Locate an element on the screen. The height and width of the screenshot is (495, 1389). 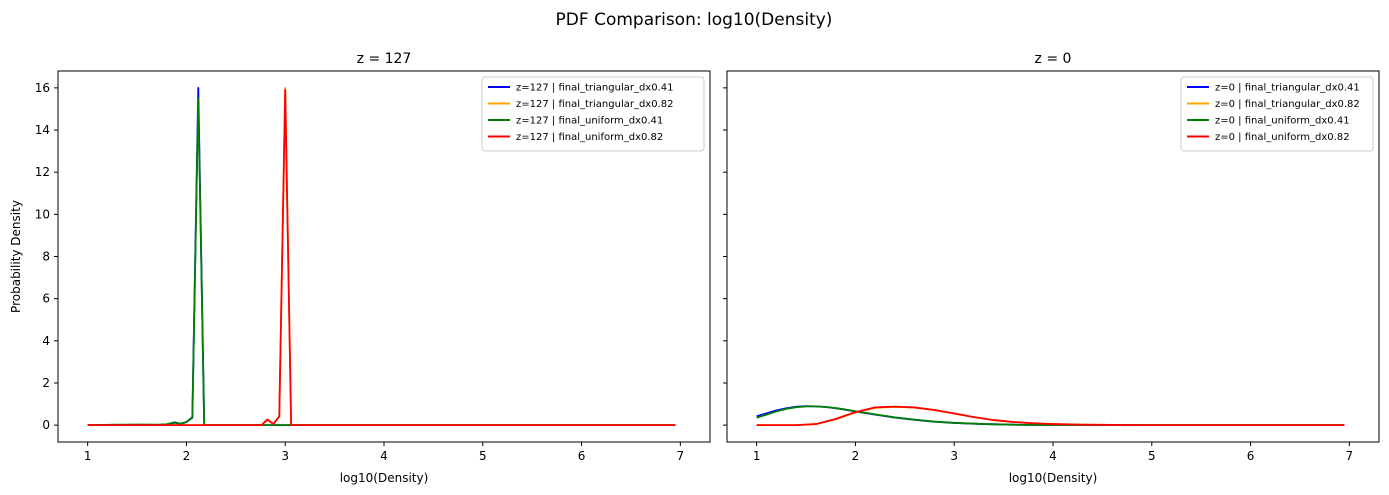
legend-label: z=0 | final_triangular_dx0.82 is located at coordinates (1287, 104).